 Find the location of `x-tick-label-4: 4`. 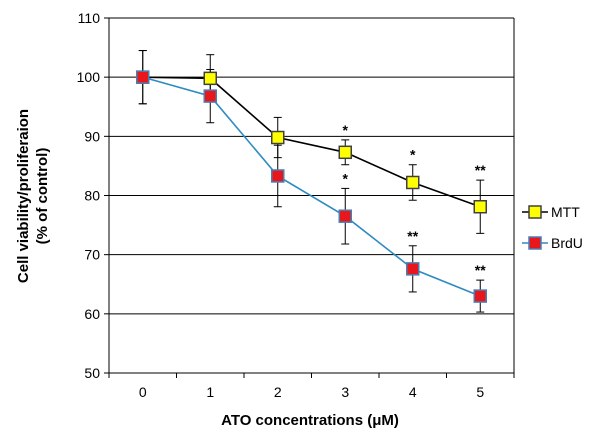

x-tick-label-4: 4 is located at coordinates (413, 392).